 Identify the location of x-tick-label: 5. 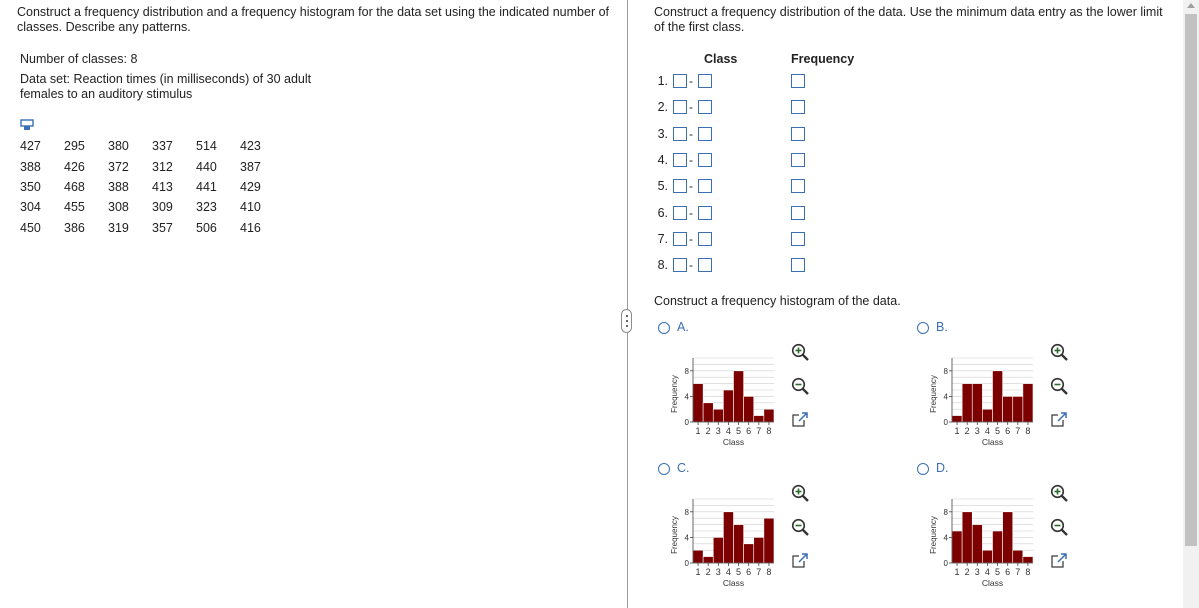
(738, 572).